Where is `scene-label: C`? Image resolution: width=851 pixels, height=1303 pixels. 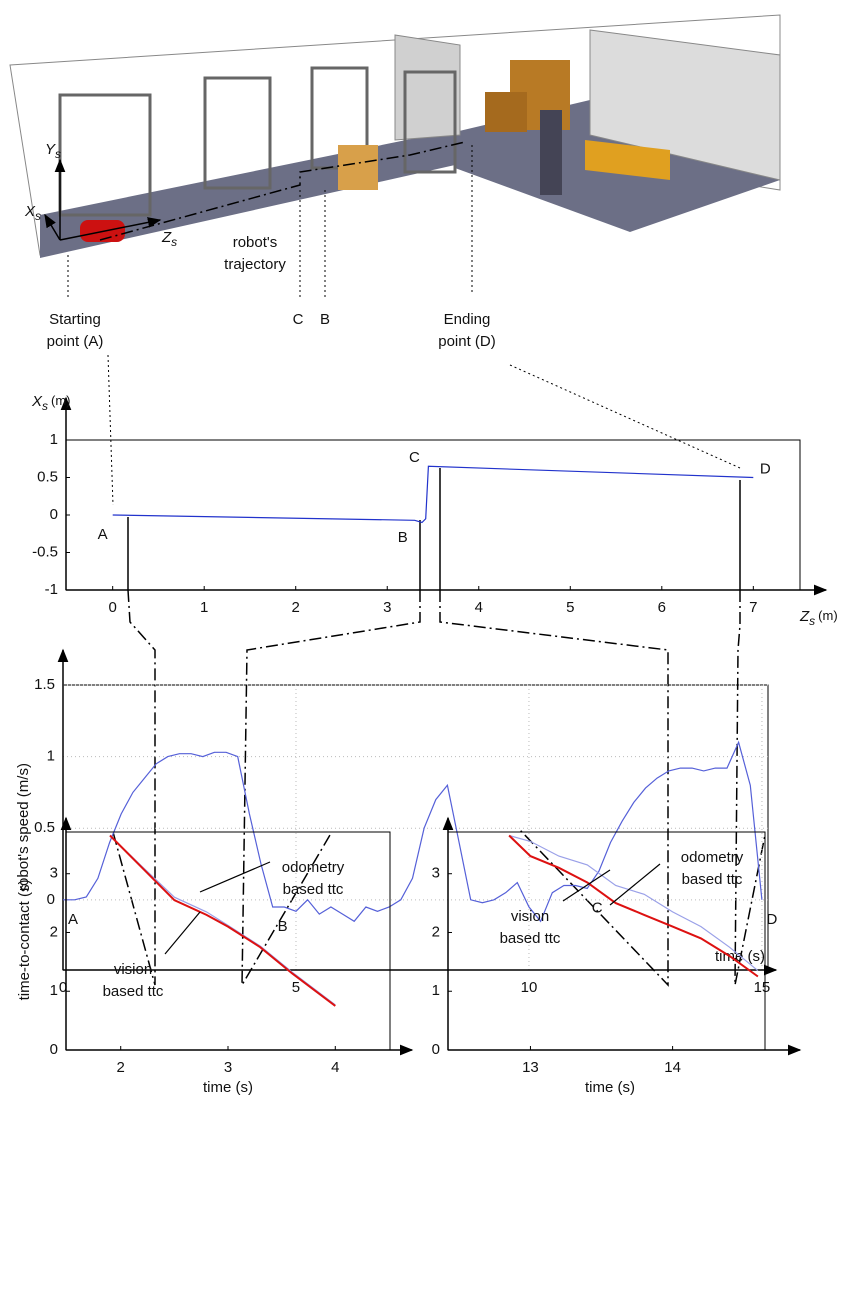
scene-label: C is located at coordinates (298, 319).